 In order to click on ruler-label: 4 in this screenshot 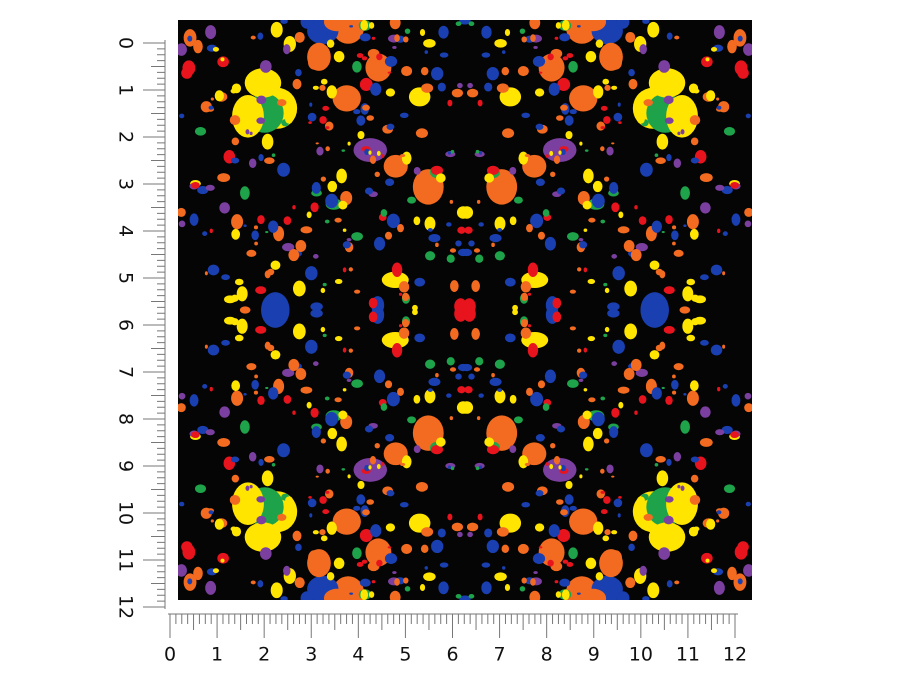, I will do `click(126, 231)`.